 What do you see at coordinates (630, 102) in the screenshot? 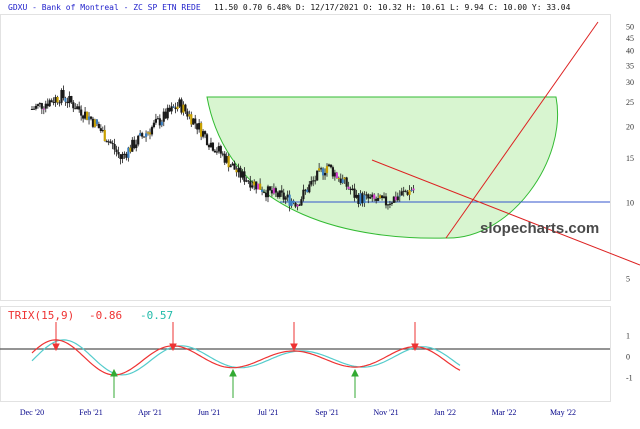
I see `price-y-tick-label: 25` at bounding box center [630, 102].